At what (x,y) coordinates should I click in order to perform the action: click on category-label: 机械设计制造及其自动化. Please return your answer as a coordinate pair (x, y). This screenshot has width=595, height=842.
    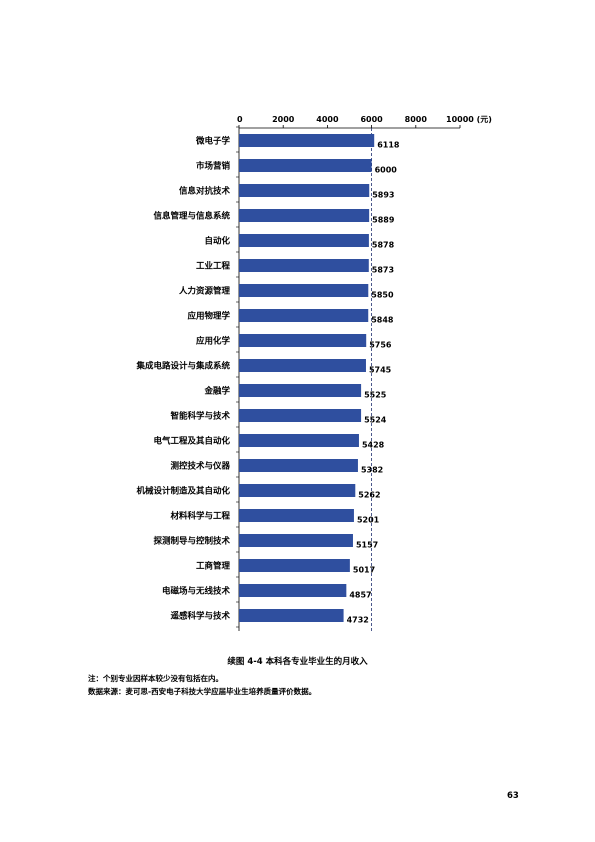
    Looking at the image, I should click on (183, 491).